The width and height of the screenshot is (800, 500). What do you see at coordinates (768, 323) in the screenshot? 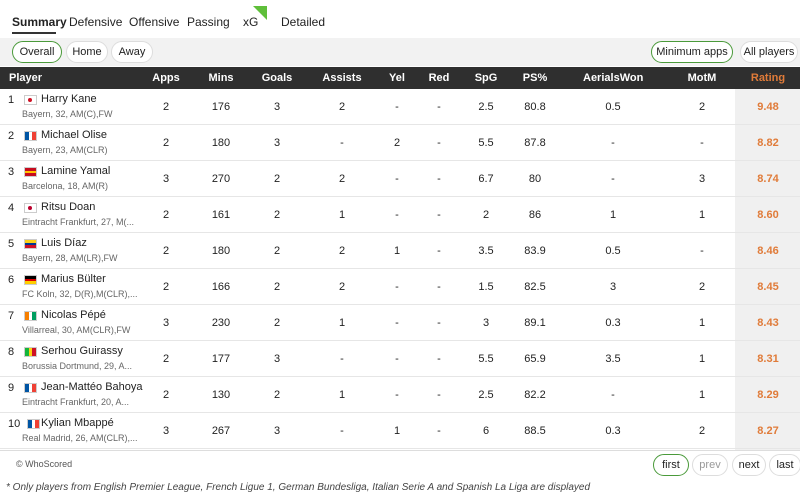
I see `rating: 8.43` at bounding box center [768, 323].